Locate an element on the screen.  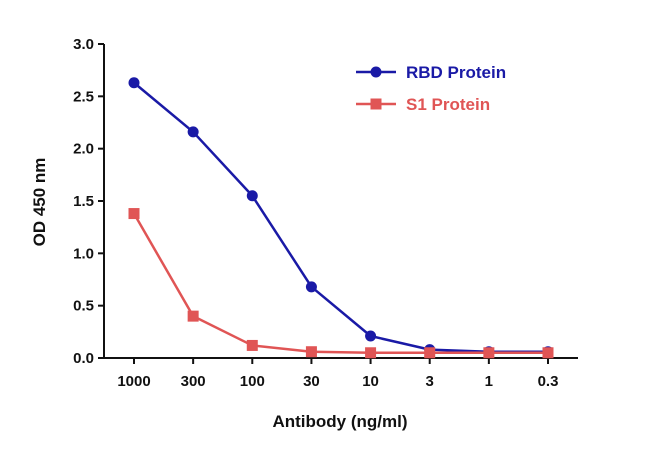
y-tick-label: 1.5 is located at coordinates (83, 201).